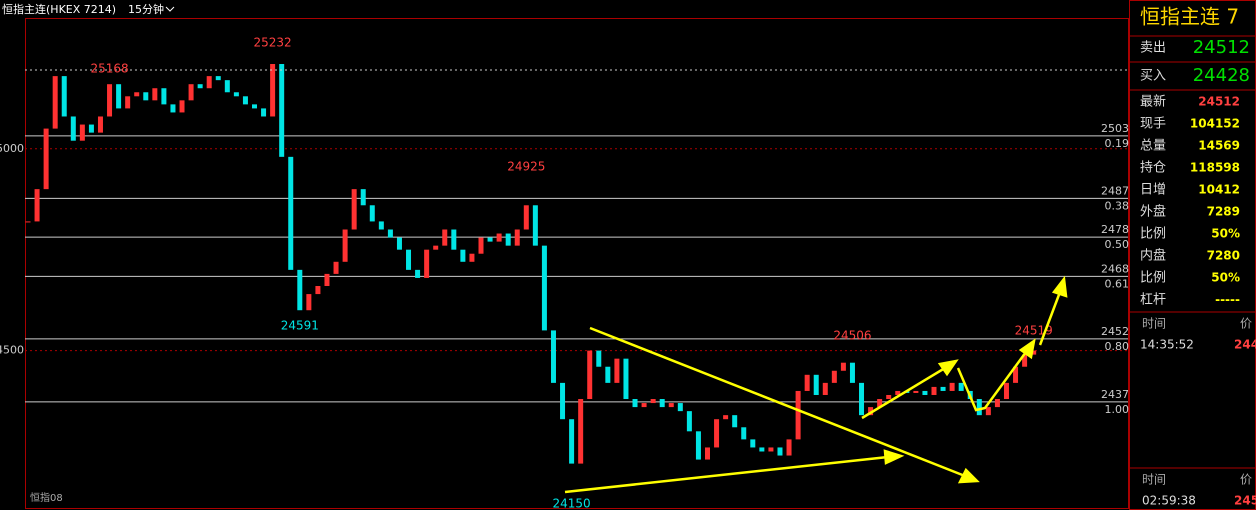  What do you see at coordinates (1189, 17) in the screenshot?
I see `panel-title: 恒指主连 7` at bounding box center [1189, 17].